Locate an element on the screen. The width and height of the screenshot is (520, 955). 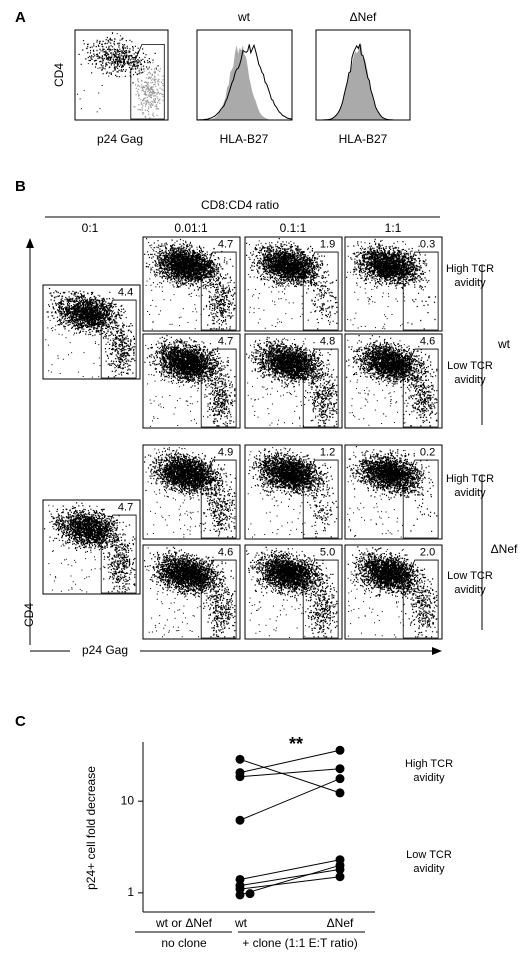
gate-value: 1.9 is located at coordinates (327, 244).